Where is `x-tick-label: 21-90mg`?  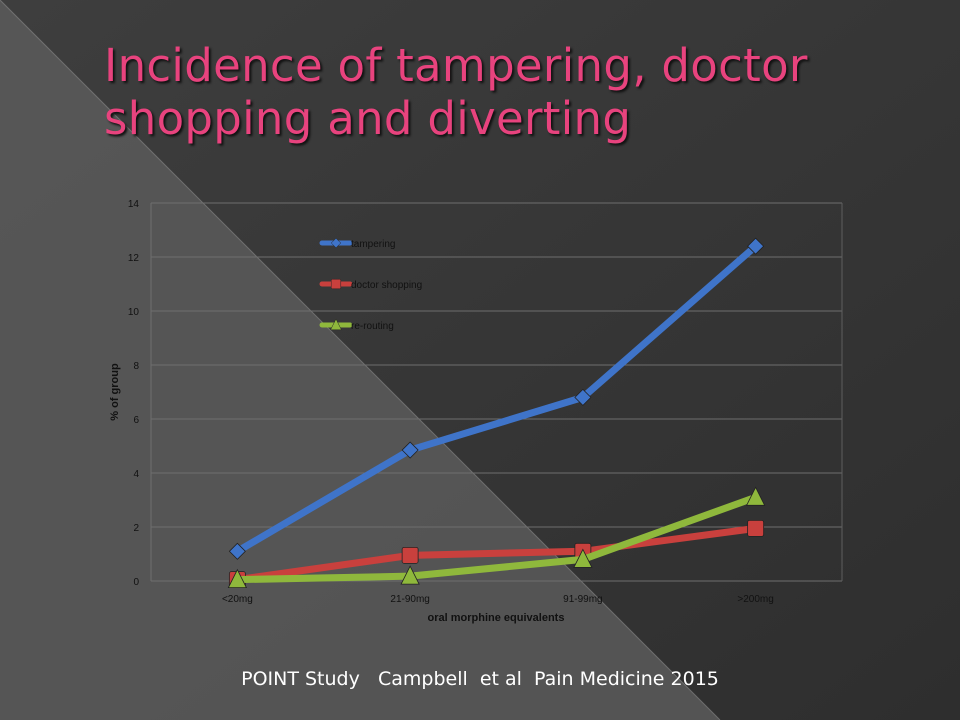
x-tick-label: 21-90mg is located at coordinates (409, 599).